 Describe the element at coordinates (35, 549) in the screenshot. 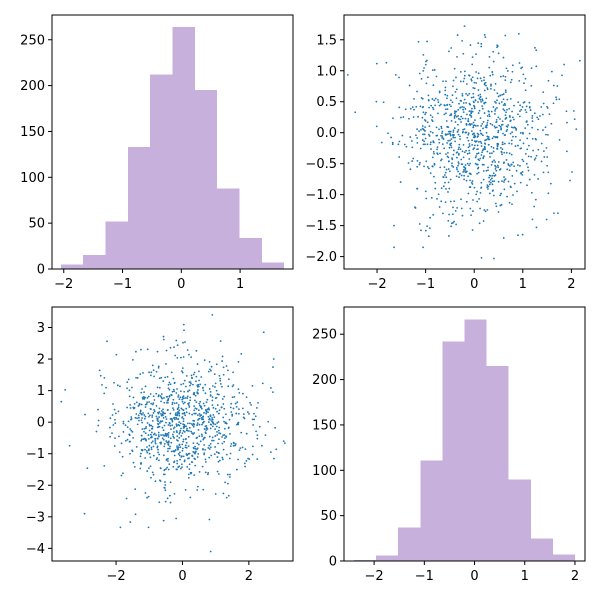

I see `y-tick-label: −4` at that location.